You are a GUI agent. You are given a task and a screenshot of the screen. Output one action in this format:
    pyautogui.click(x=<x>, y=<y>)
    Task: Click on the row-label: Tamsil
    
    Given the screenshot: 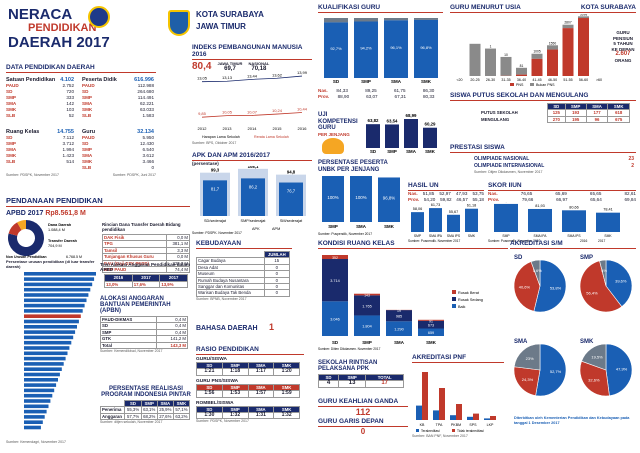 What is the action you would take?
    pyautogui.click(x=134, y=250)
    